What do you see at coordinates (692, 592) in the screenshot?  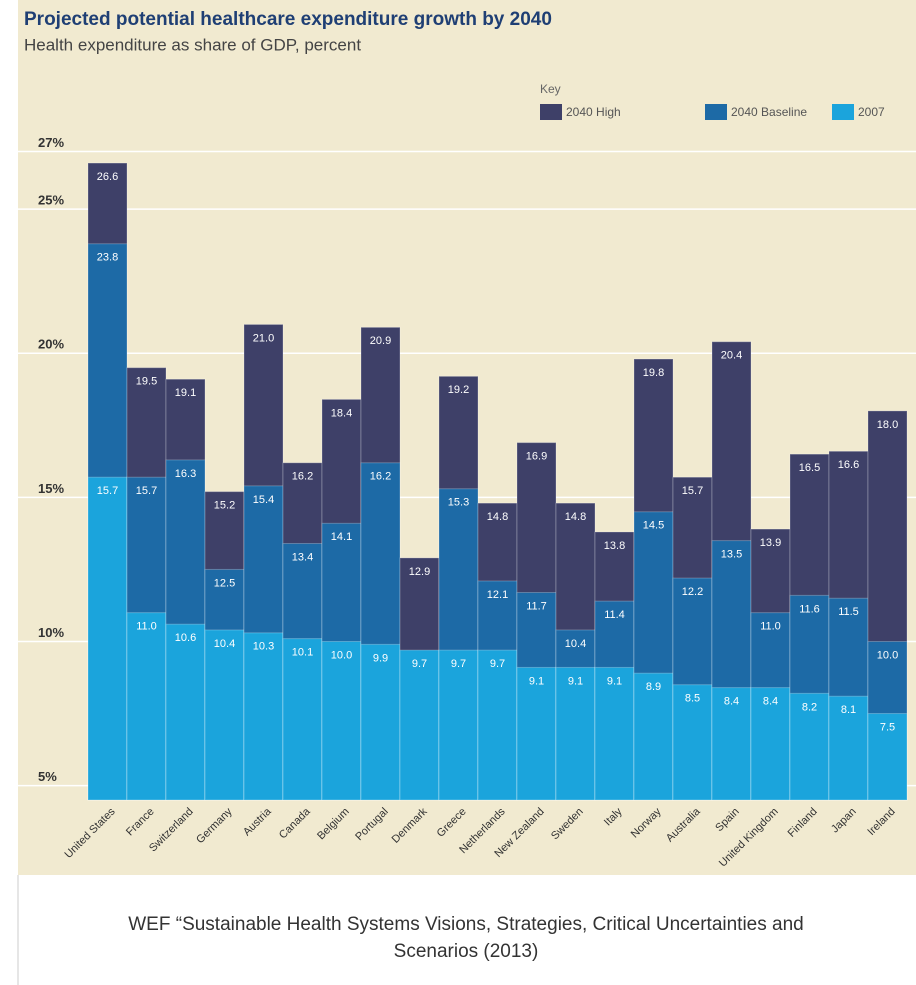 I see `data-label: 12.2` at bounding box center [692, 592].